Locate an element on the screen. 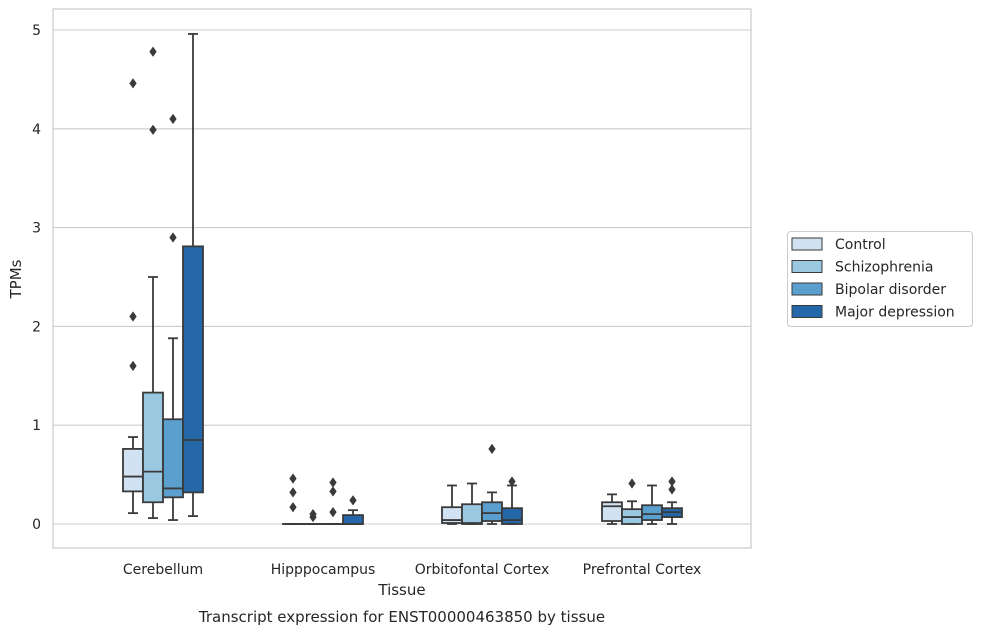 The height and width of the screenshot is (634, 983). legend-label: Major depression is located at coordinates (895, 313).